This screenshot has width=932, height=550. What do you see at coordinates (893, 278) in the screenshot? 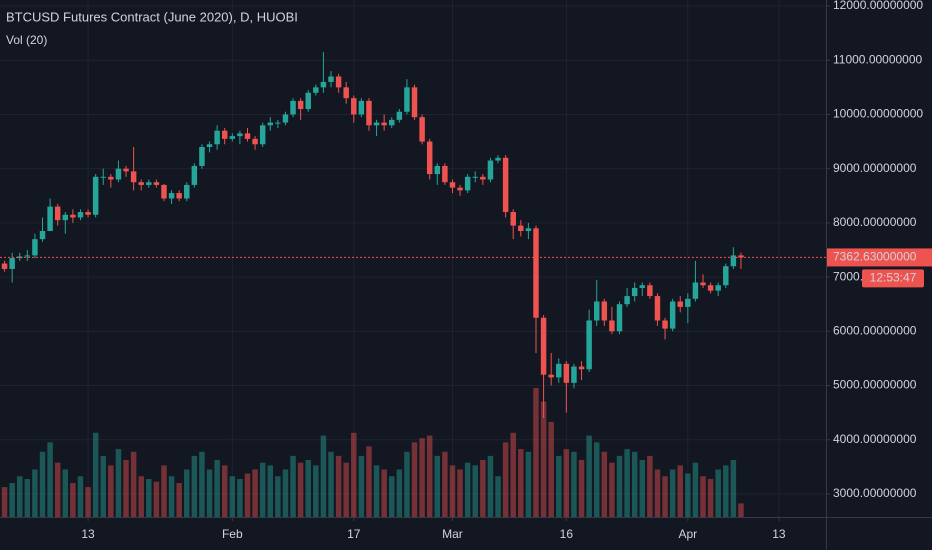
I see `countdown-box` at bounding box center [893, 278].